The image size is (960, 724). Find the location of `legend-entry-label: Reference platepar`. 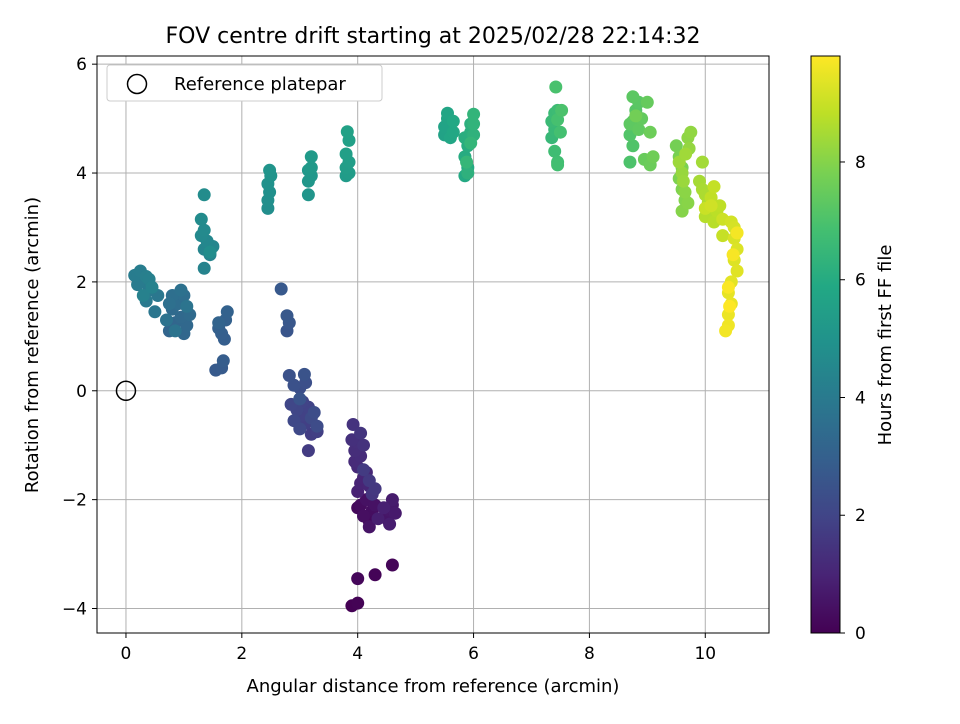

legend-entry-label: Reference platepar is located at coordinates (260, 84).